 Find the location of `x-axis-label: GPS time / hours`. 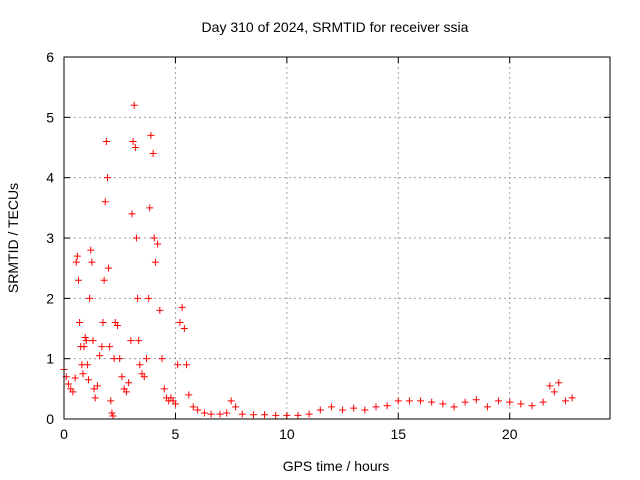

x-axis-label: GPS time / hours is located at coordinates (336, 466).